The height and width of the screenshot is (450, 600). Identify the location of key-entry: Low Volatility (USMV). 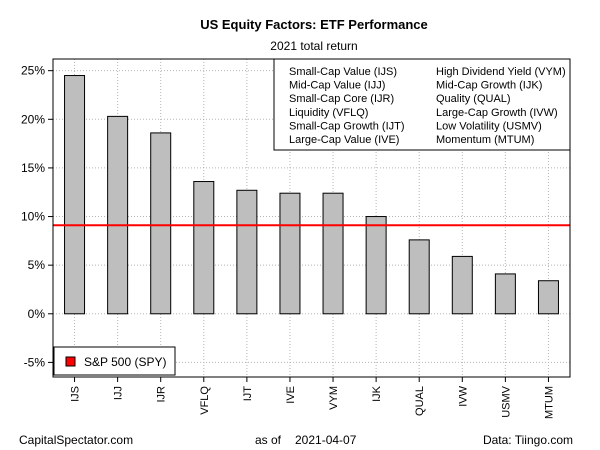
(489, 126).